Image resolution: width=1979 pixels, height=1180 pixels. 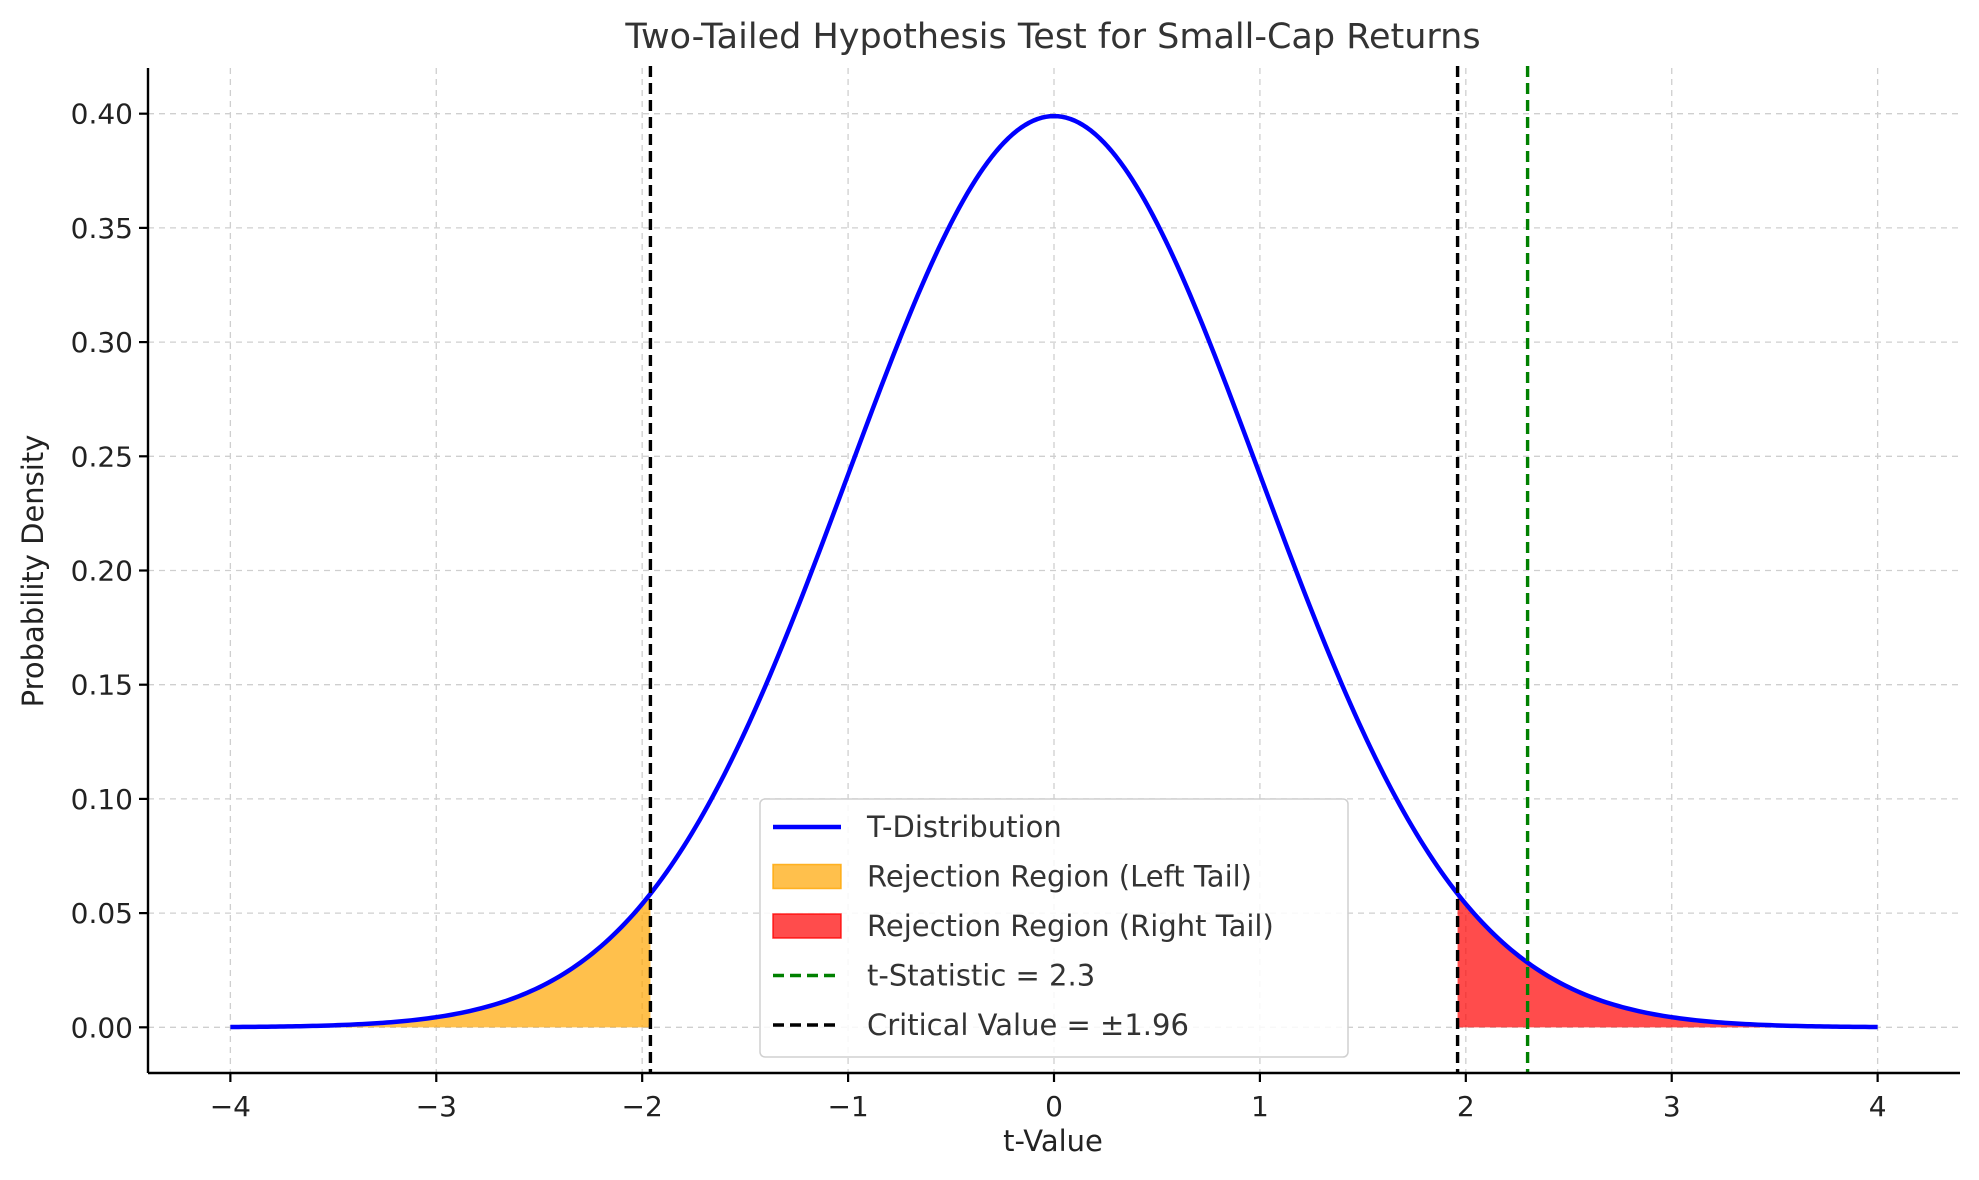 I want to click on legend-box, so click(x=1054, y=928).